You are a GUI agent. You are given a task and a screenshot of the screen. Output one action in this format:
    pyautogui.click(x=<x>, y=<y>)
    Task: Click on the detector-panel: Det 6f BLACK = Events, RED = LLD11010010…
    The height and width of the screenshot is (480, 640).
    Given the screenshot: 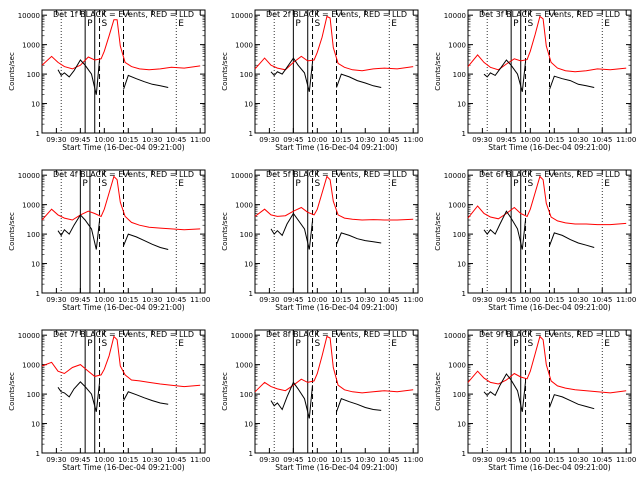 What is the action you would take?
    pyautogui.click(x=535, y=240)
    